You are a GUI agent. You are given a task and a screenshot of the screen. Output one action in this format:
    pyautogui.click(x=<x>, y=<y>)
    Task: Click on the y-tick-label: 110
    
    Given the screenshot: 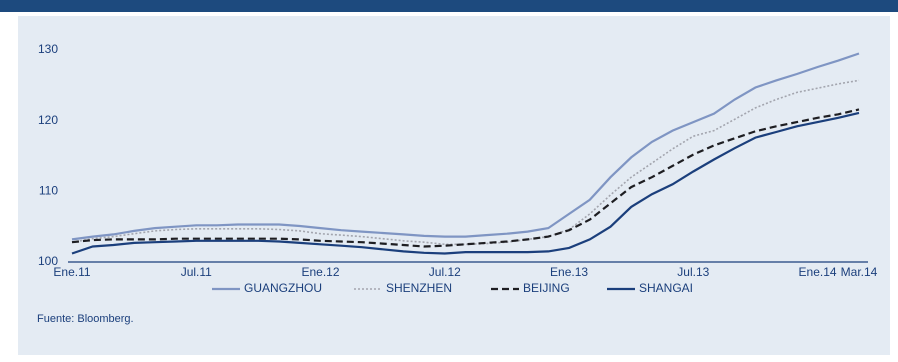 What is the action you would take?
    pyautogui.click(x=48, y=191)
    